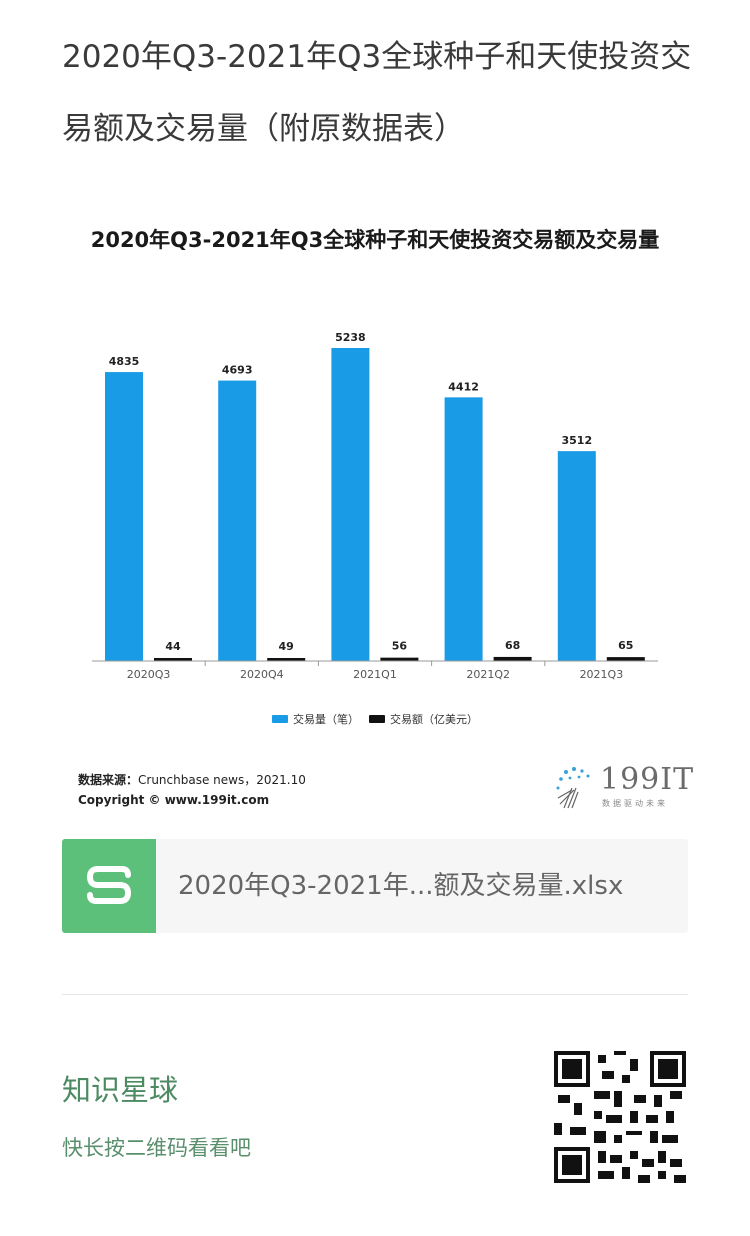  I want to click on legend-label-0: 交易量（笔）, so click(326, 719).